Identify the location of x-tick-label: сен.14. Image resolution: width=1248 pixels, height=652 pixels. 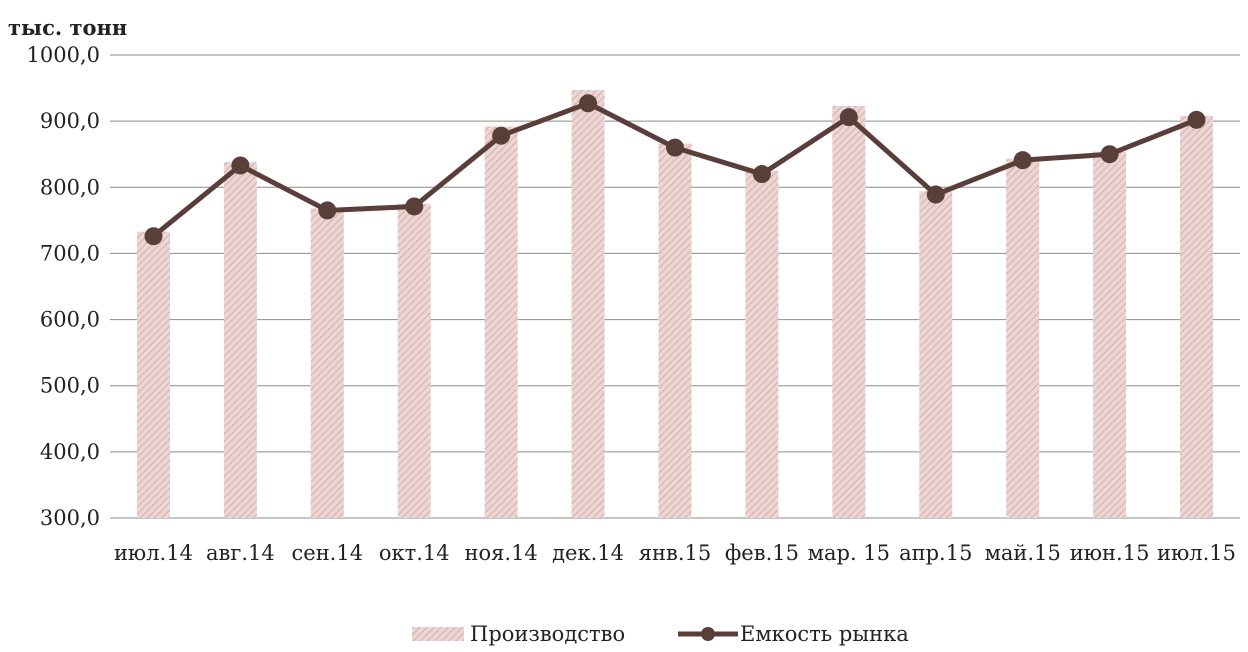
(328, 553).